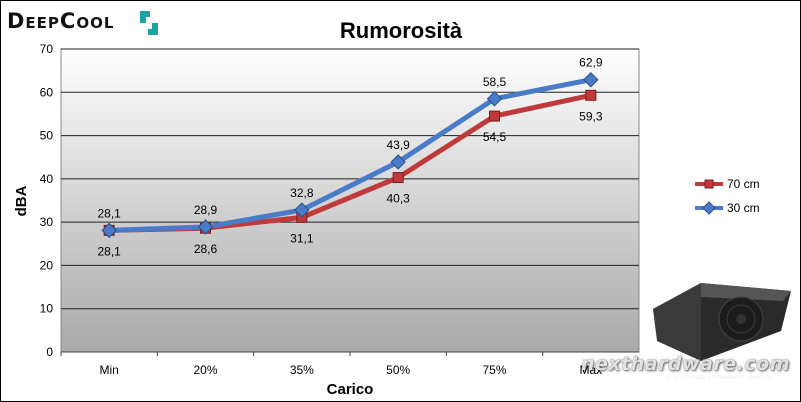 Image resolution: width=801 pixels, height=402 pixels. I want to click on y-tick-label: 50, so click(47, 136).